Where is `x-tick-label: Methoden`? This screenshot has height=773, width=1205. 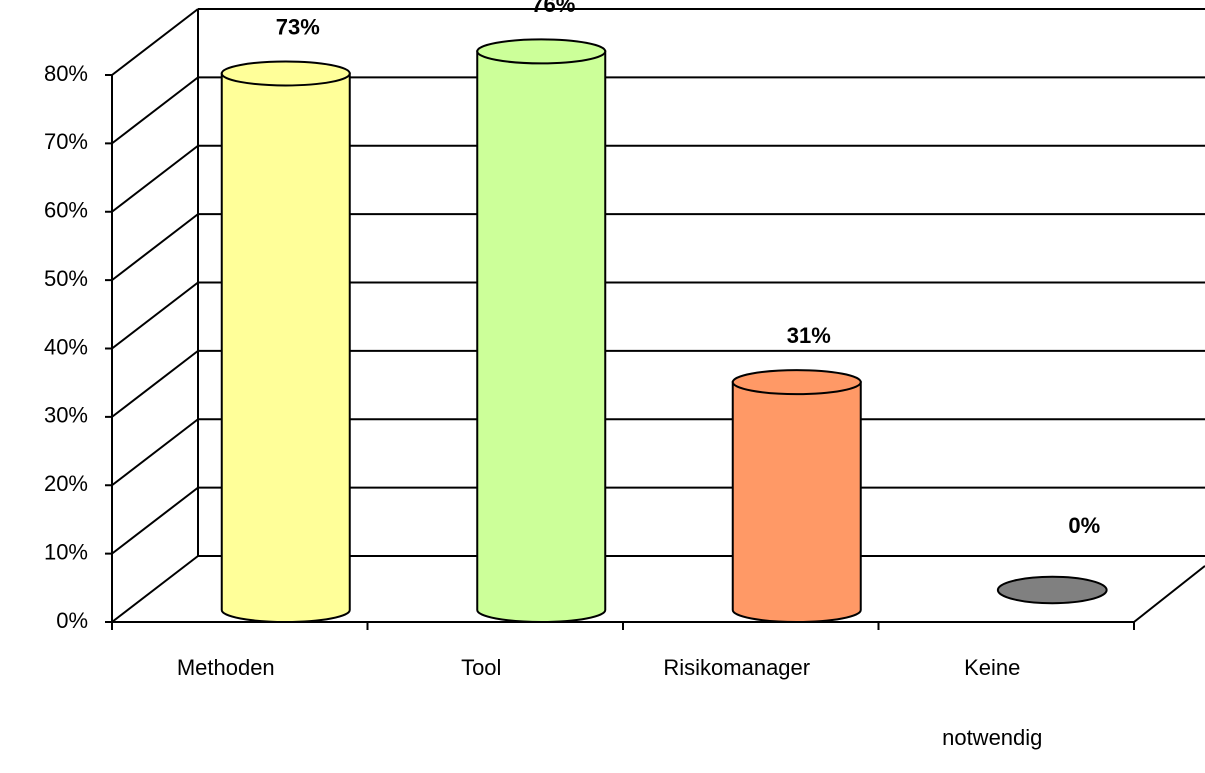 x-tick-label: Methoden is located at coordinates (225, 667).